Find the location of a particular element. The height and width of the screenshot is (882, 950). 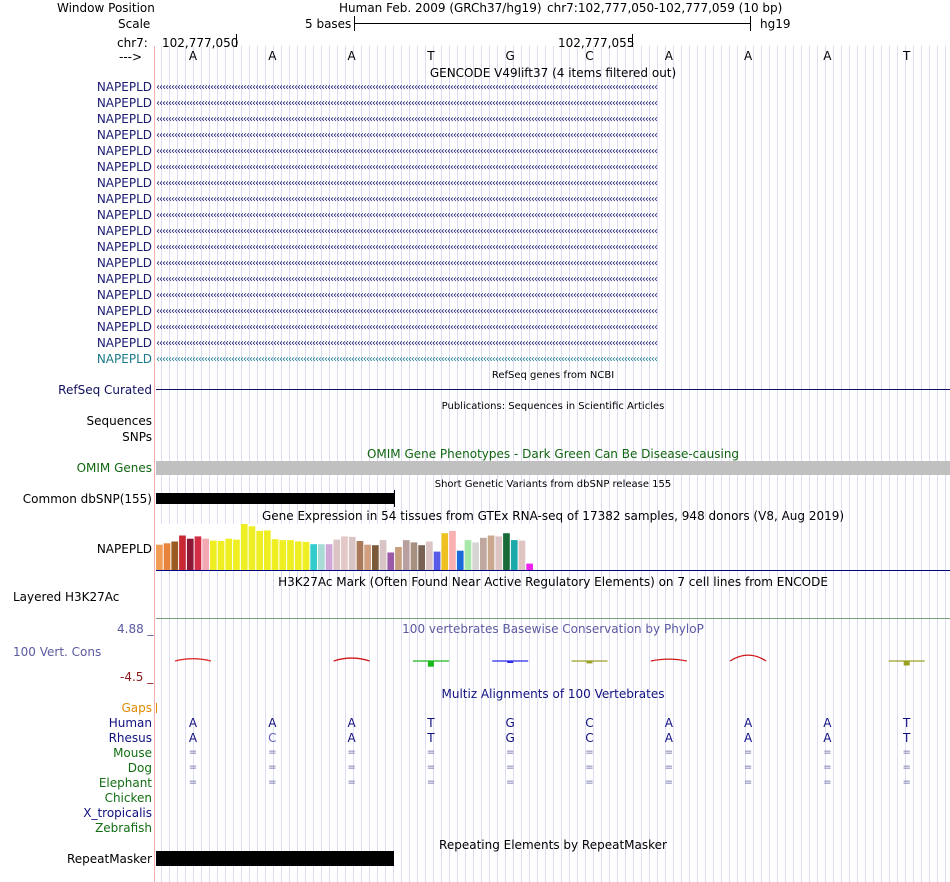

h3k27ac-track-label: Layered H3K27Ac is located at coordinates (66, 597).